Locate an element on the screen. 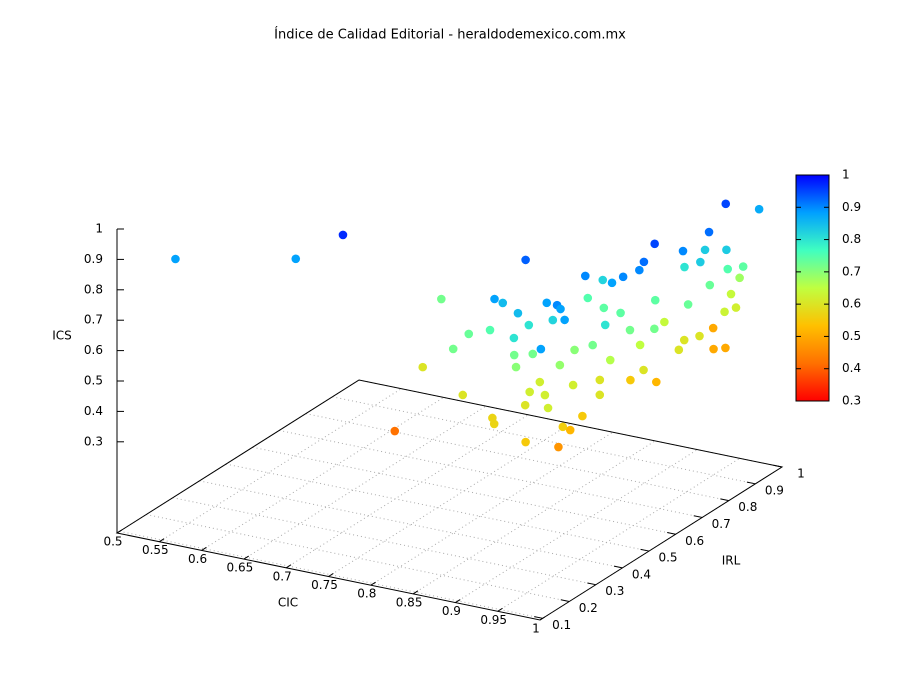  y-axis-label: IRL is located at coordinates (731, 561).